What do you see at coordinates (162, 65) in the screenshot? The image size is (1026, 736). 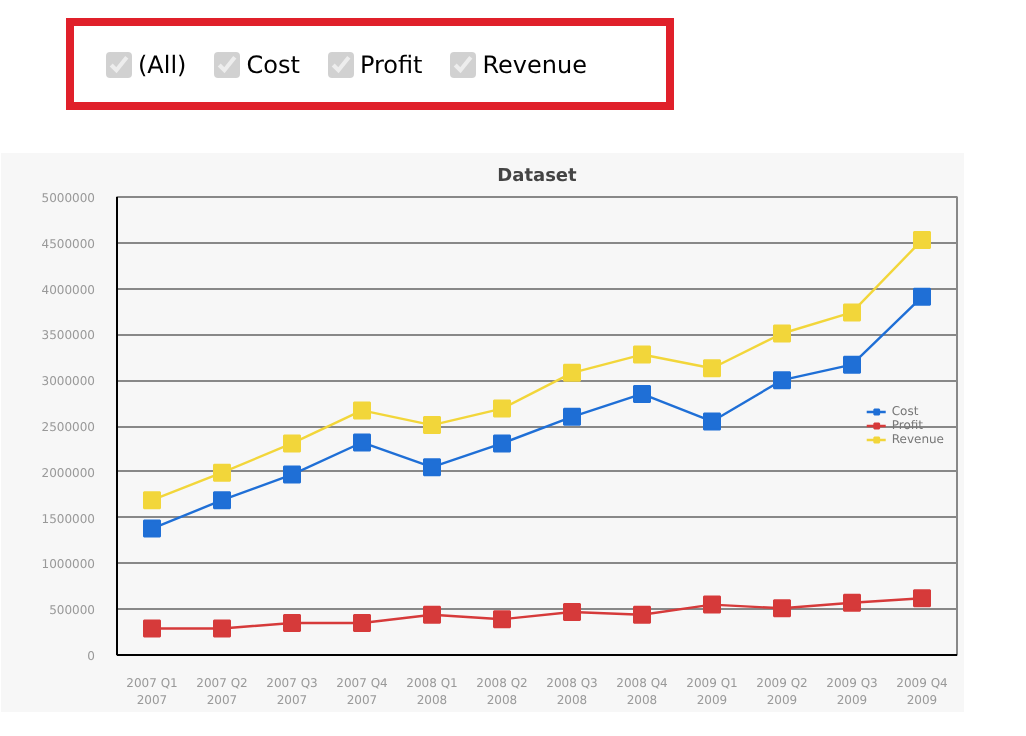 I see `text: (All)` at bounding box center [162, 65].